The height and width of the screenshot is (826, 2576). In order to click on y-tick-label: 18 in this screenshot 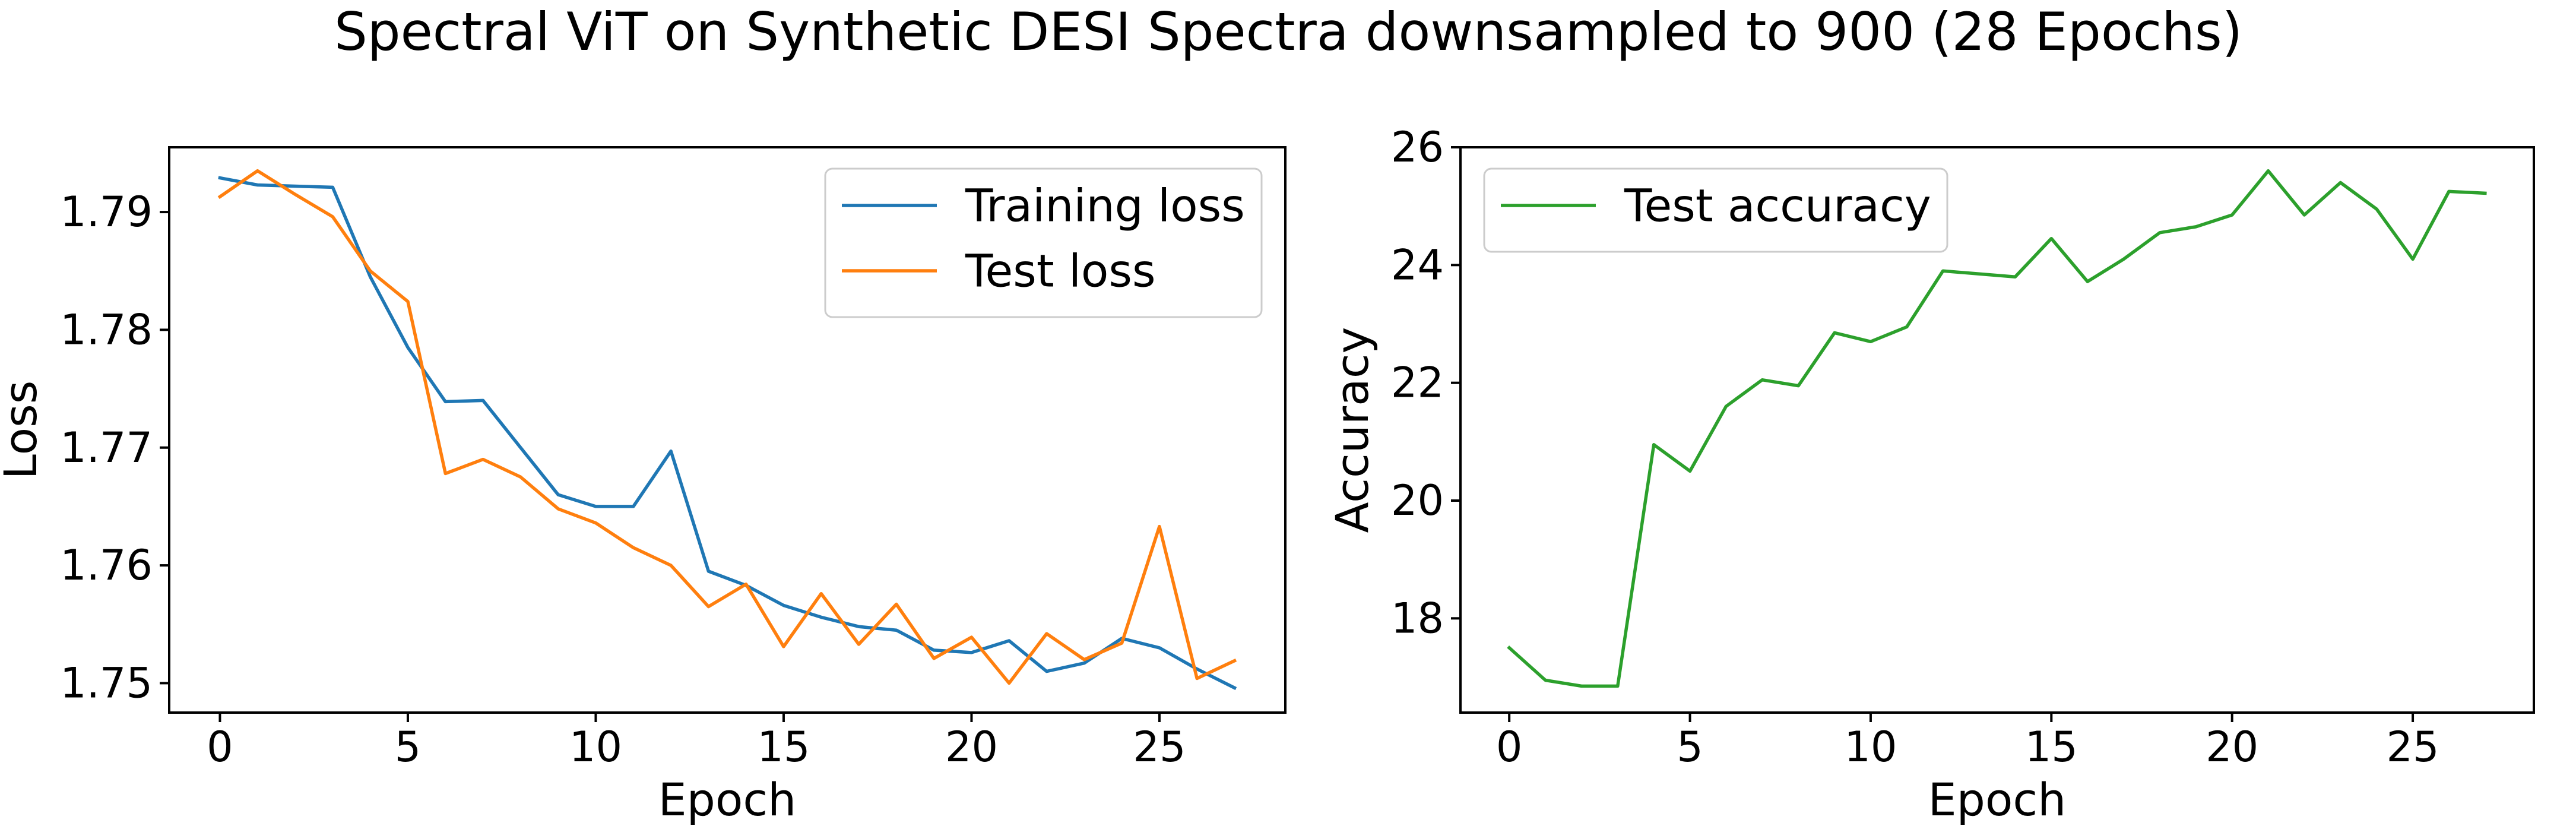, I will do `click(1417, 618)`.